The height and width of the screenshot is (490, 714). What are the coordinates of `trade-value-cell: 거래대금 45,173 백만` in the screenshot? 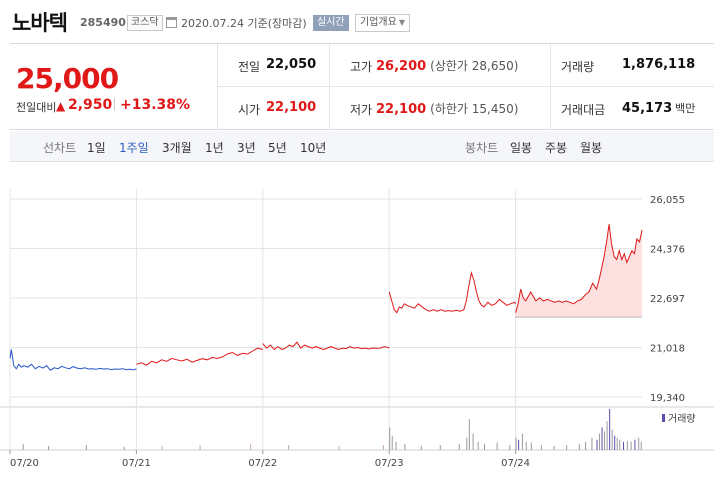 It's located at (632, 108).